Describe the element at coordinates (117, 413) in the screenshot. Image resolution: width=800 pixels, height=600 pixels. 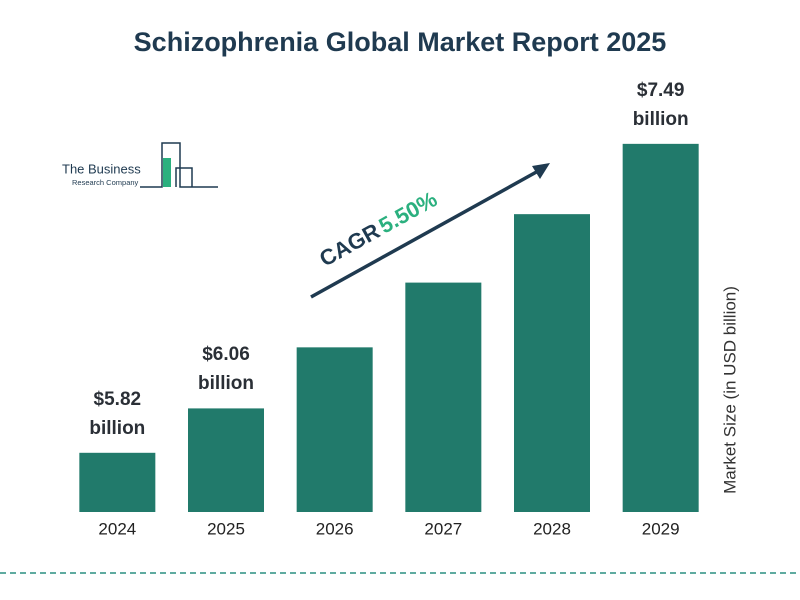
I see `value-label: $5.82 billion` at that location.